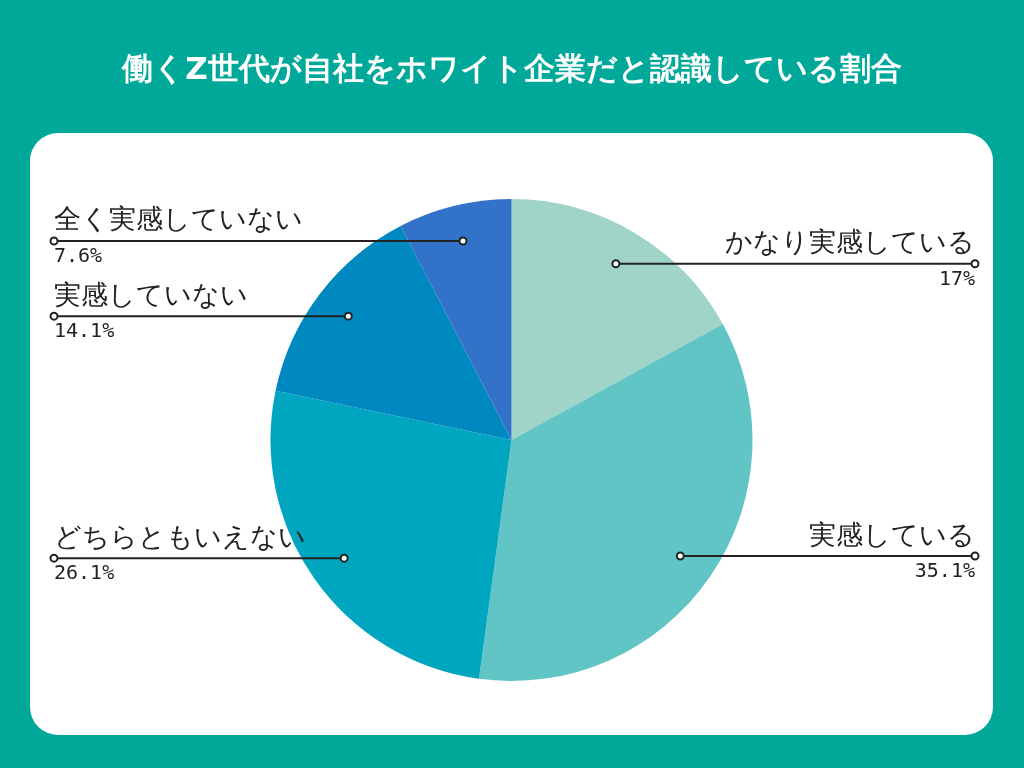 The width and height of the screenshot is (1024, 768). What do you see at coordinates (850, 242) in the screenshot?
I see `slice-label: かなり実感している` at bounding box center [850, 242].